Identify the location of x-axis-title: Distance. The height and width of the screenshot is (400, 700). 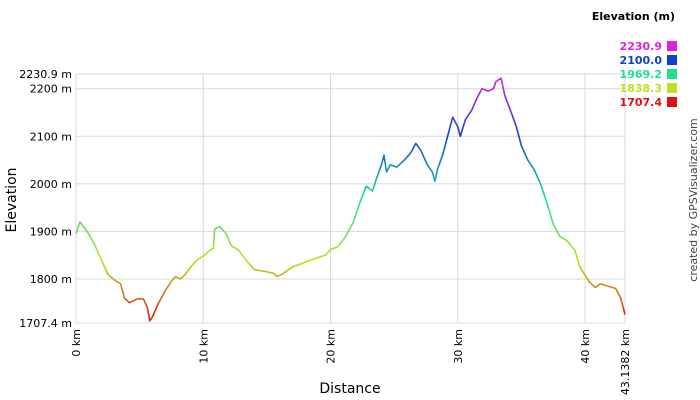
(349, 389).